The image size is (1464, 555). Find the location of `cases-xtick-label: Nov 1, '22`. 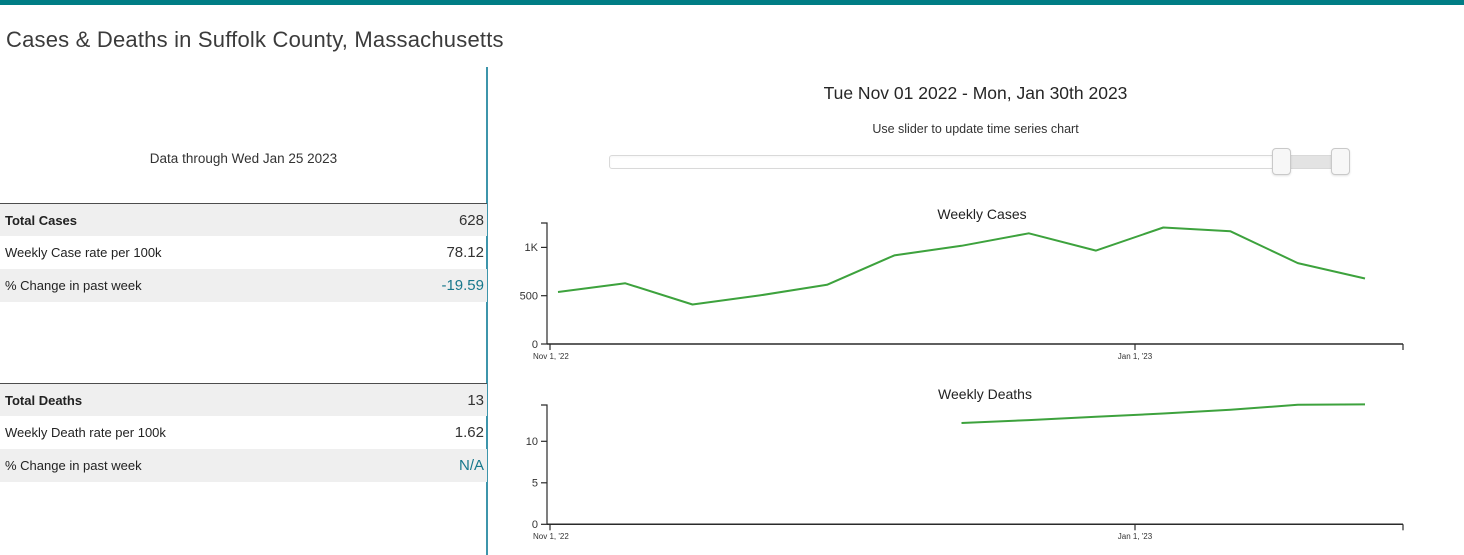

cases-xtick-label: Nov 1, '22 is located at coordinates (551, 356).